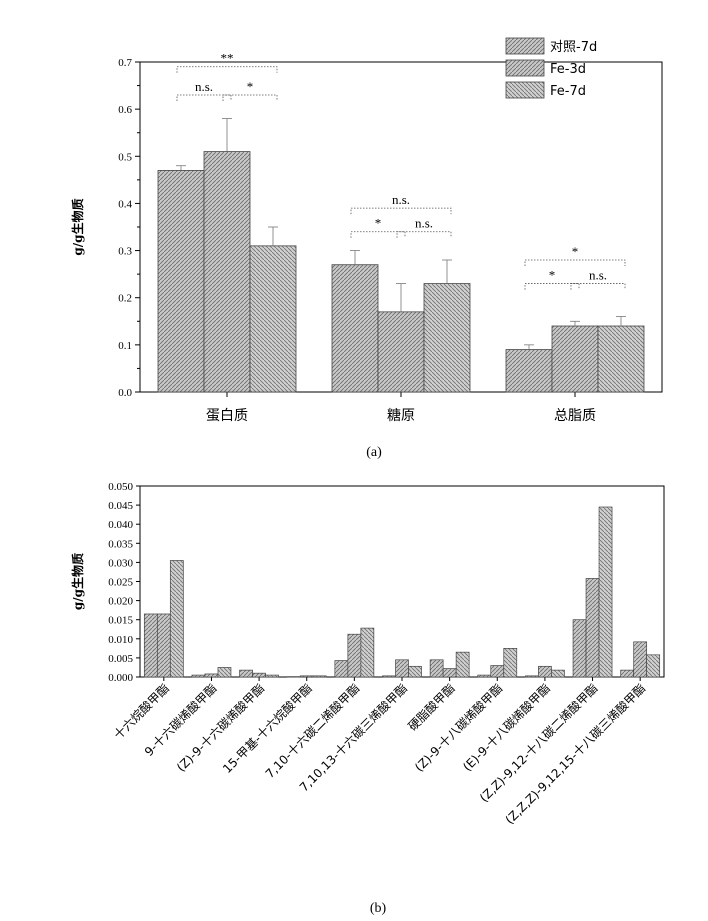 The image size is (708, 921). I want to click on y-tick-label: 0.1, so click(125, 346).